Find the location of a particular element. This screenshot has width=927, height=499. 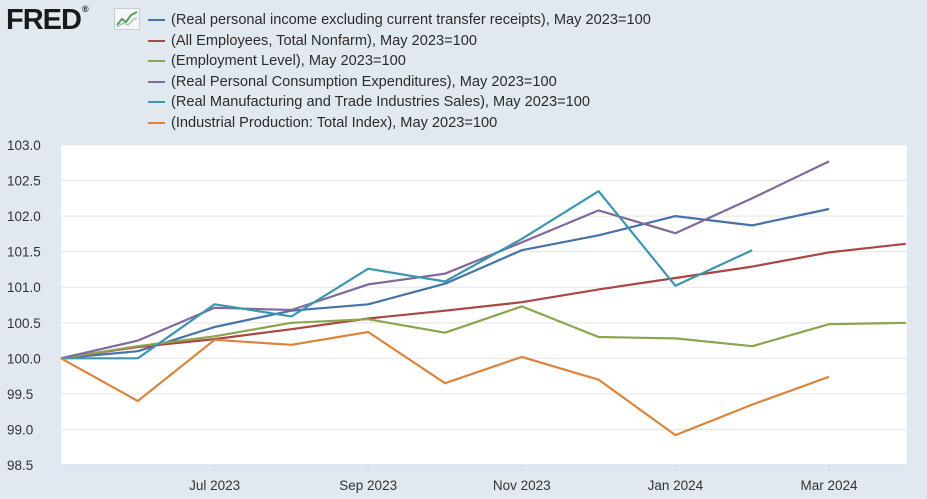

chart-line-icon is located at coordinates (127, 19).